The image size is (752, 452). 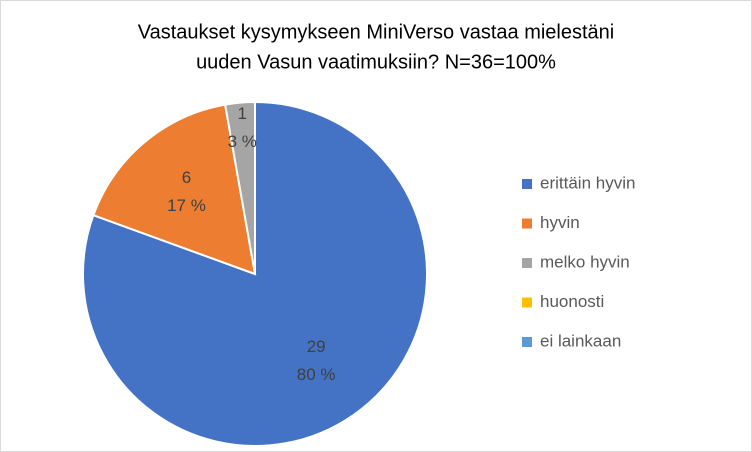 I want to click on legend-label: ei lainkaan, so click(x=580, y=340).